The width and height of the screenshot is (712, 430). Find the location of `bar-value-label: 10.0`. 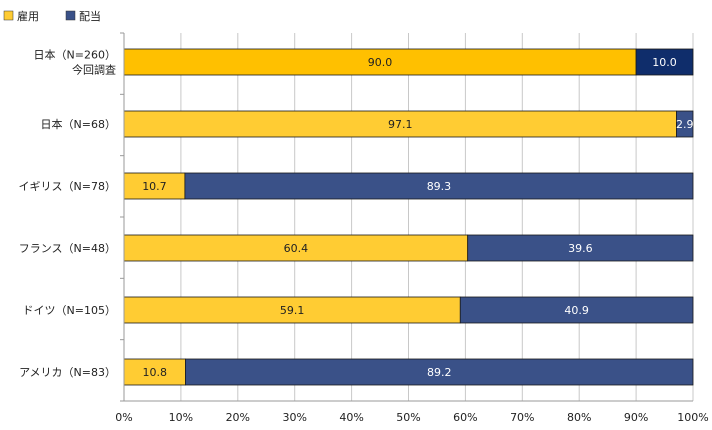

bar-value-label: 10.0 is located at coordinates (664, 62).